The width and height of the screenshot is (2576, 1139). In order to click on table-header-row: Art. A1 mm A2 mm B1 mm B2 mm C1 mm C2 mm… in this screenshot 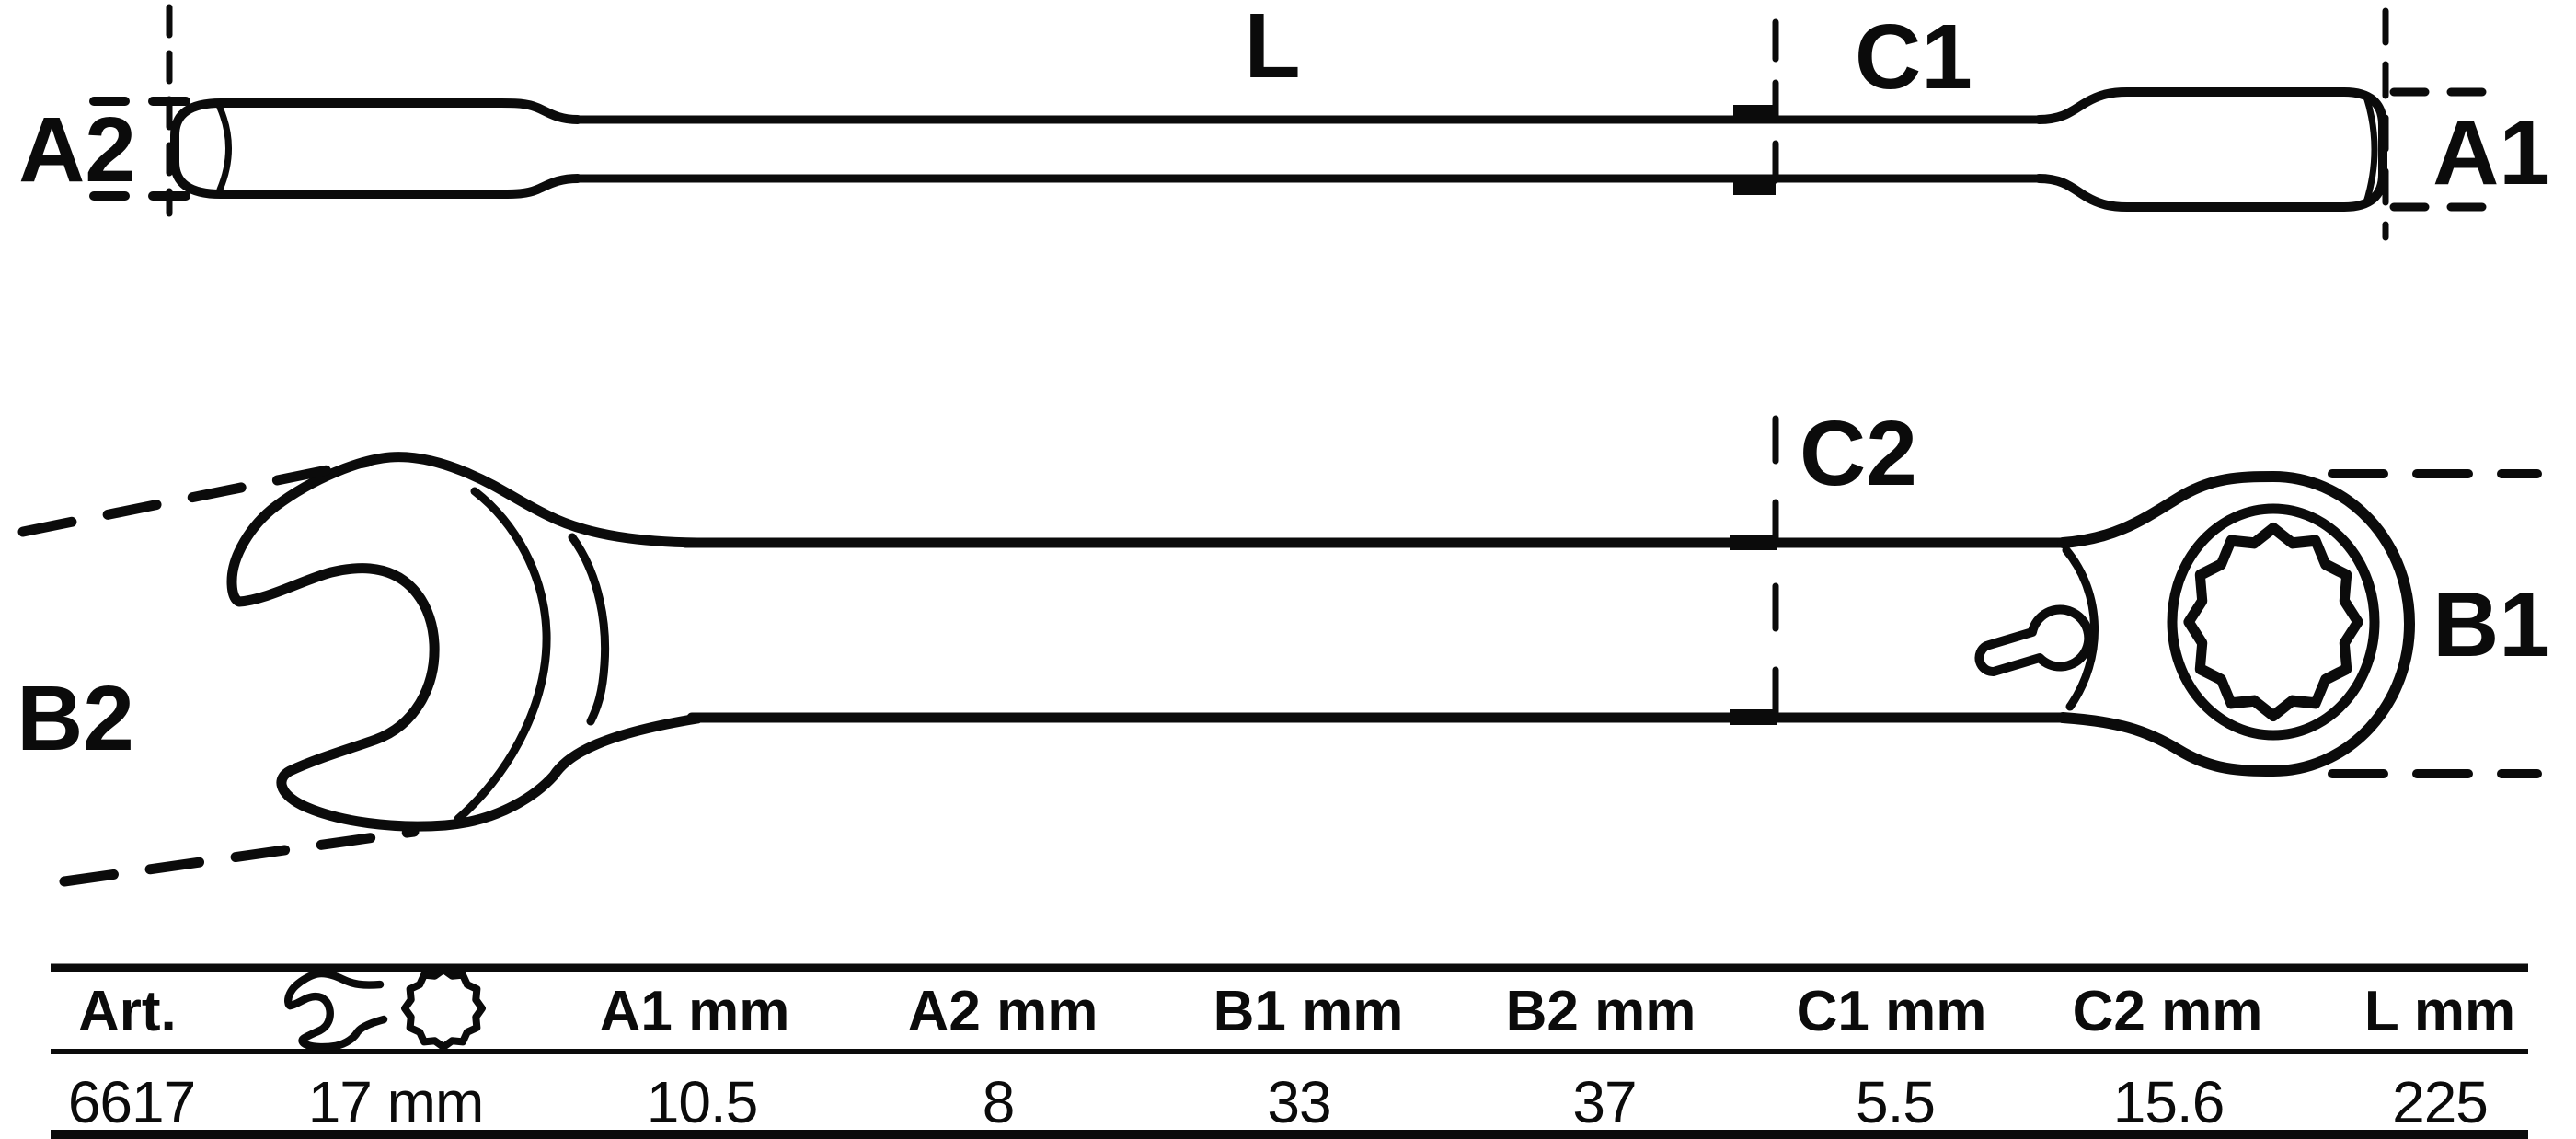, I will do `click(1296, 1008)`.